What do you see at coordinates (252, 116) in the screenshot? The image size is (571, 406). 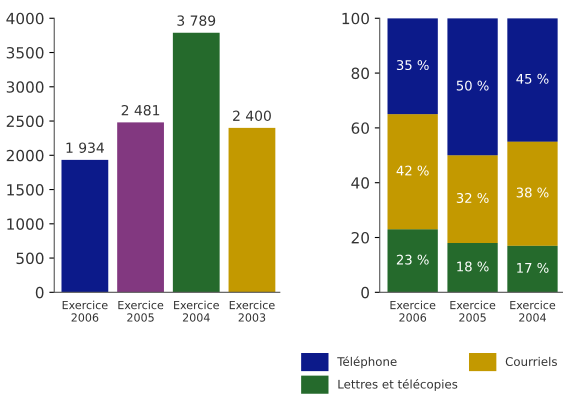 I see `data-label: 2 400` at bounding box center [252, 116].